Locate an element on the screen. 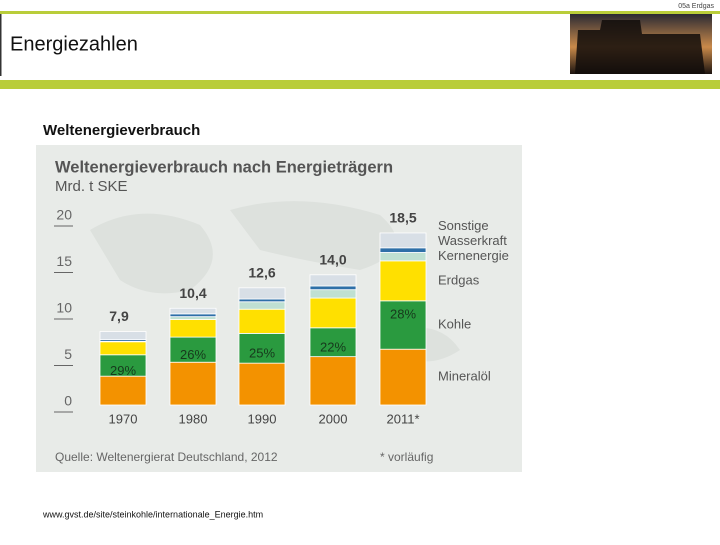 This screenshot has height=545, width=720. share-label: 29% is located at coordinates (123, 370).